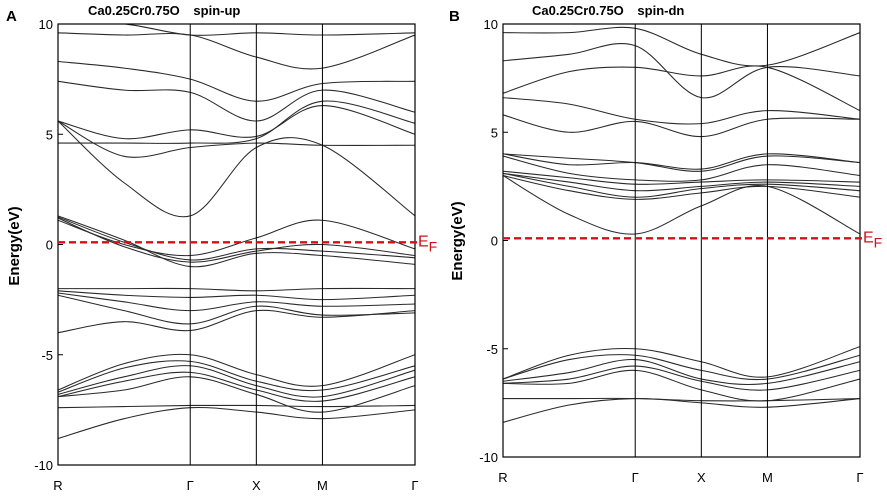 This screenshot has height=497, width=887. What do you see at coordinates (488, 457) in the screenshot?
I see `panel-b-y-tick-label-5: -10` at bounding box center [488, 457].